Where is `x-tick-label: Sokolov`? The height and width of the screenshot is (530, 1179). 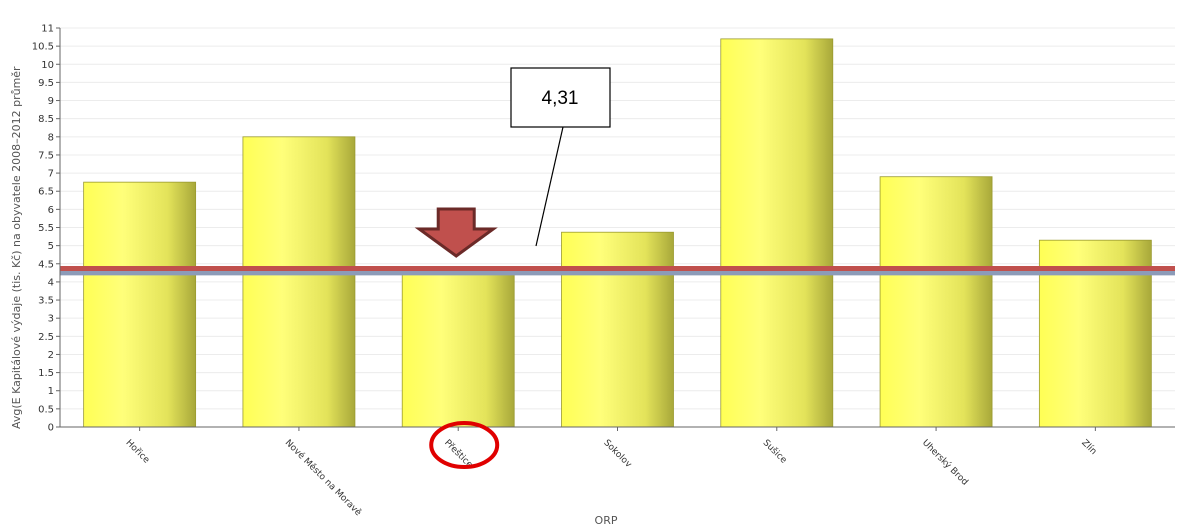
x-tick-label: Sokolov is located at coordinates (617, 454).